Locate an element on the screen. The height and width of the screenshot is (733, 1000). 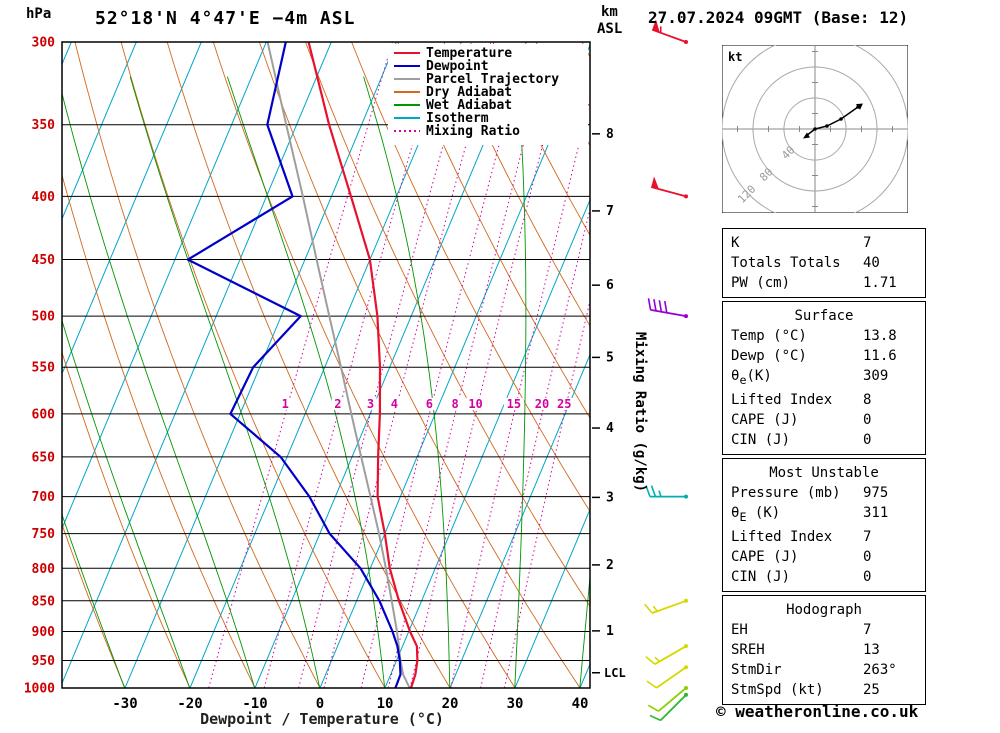
stat-label: θe(K) is located at coordinates (751, 377).